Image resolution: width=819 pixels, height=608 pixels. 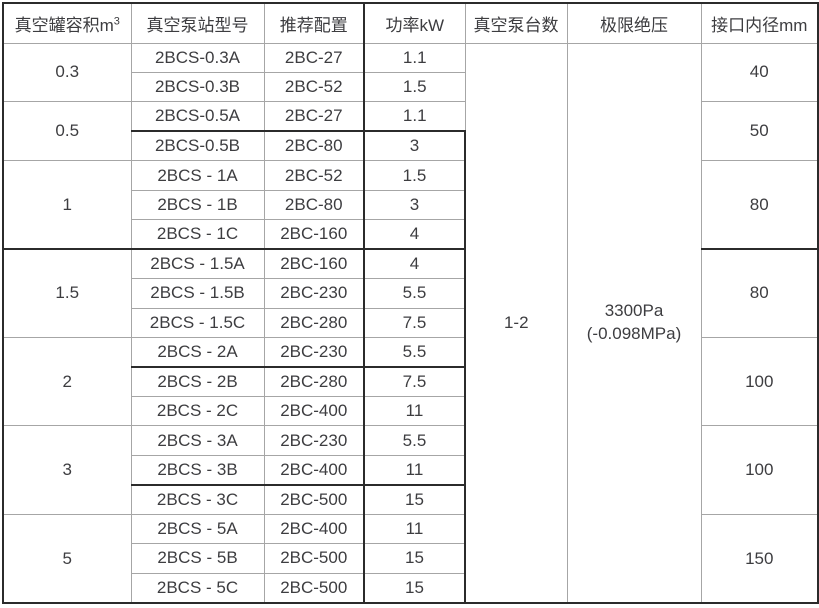 I want to click on header-diameter: 接口内径mm, so click(x=759, y=23).